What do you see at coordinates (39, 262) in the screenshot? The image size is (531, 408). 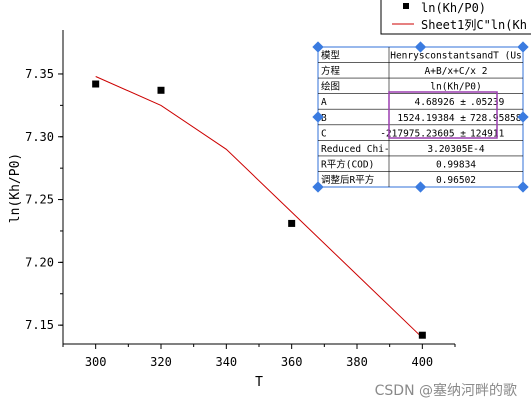 I see `y-tick-label: 7.20` at bounding box center [39, 262].